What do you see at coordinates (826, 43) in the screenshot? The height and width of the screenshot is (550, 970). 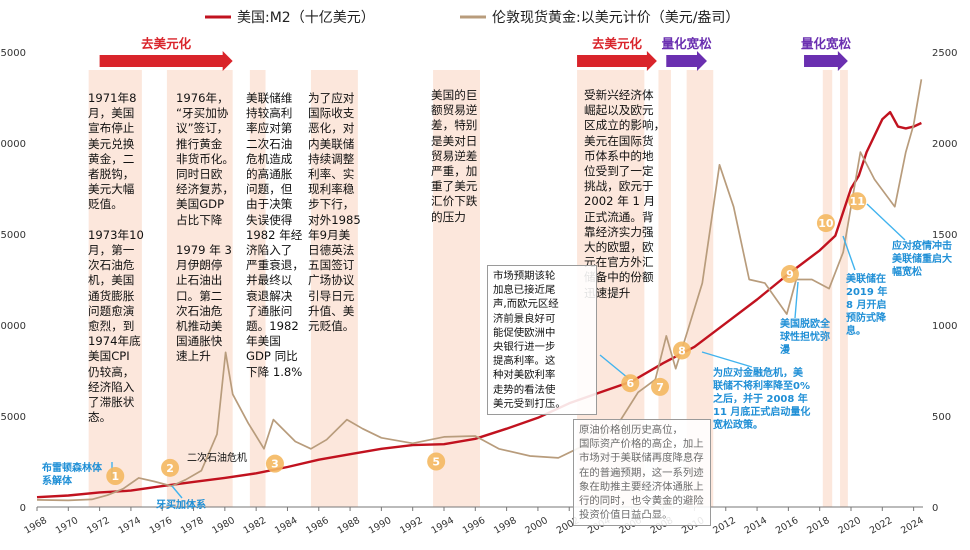 I see `phase-label-3: 量化宽松` at bounding box center [826, 43].